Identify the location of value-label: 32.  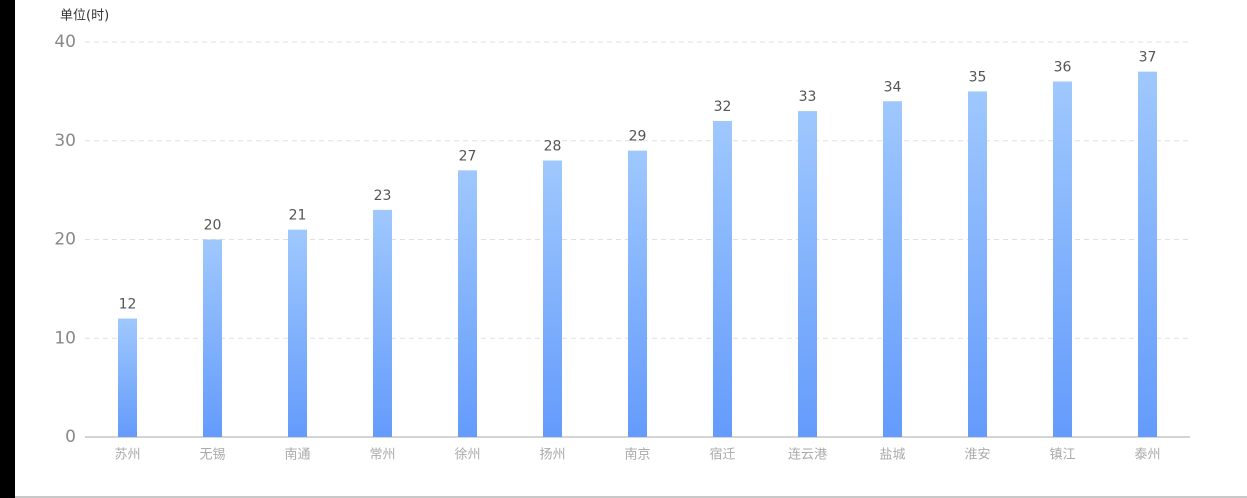
(723, 107).